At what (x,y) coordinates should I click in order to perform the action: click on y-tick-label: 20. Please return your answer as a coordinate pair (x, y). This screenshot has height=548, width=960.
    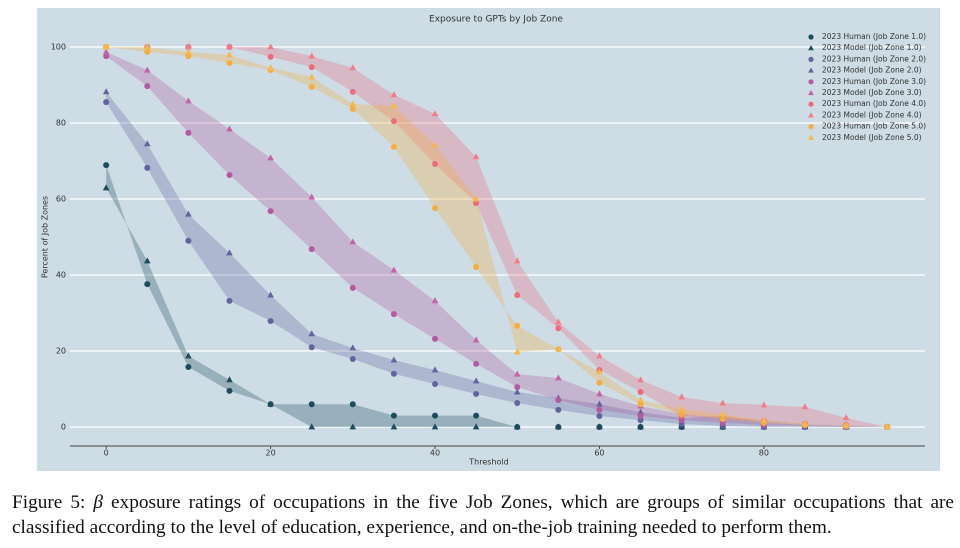
    Looking at the image, I should click on (61, 351).